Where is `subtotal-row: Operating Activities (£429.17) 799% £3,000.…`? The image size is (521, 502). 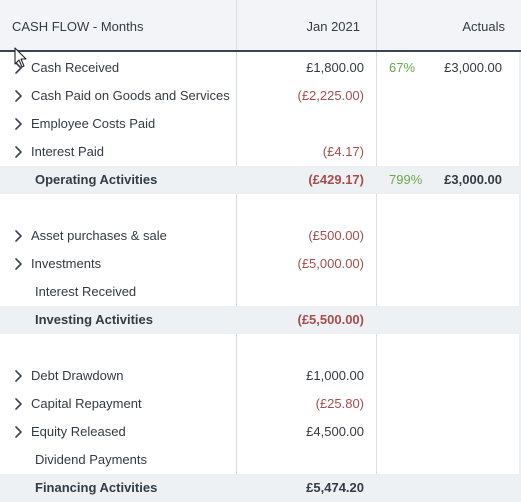
subtotal-row: Operating Activities (£429.17) 799% £3,000.… is located at coordinates (259, 180).